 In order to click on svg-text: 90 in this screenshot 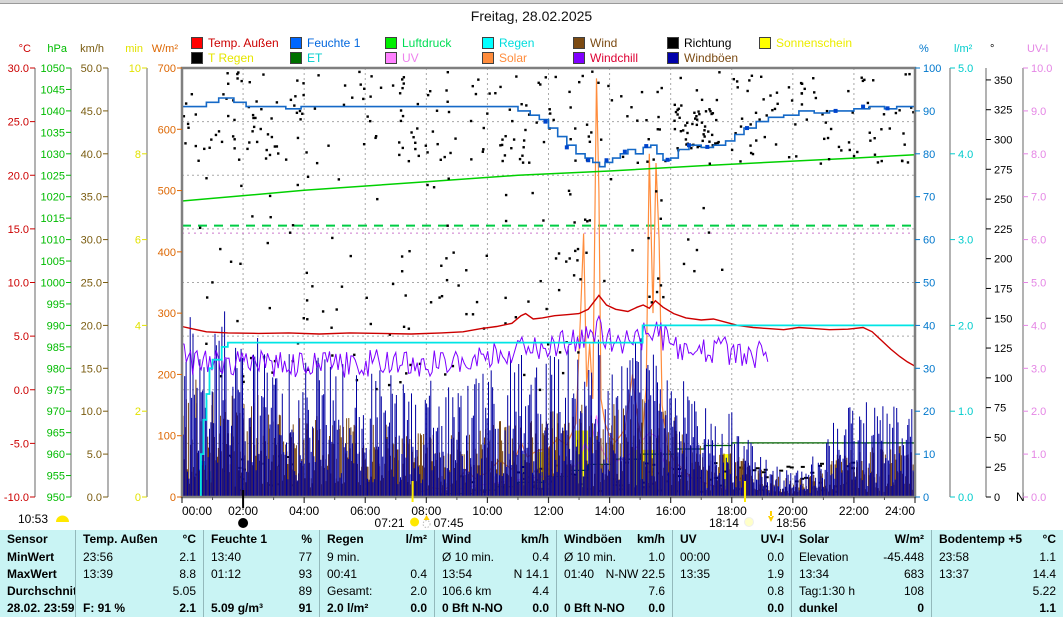, I will do `click(929, 112)`.